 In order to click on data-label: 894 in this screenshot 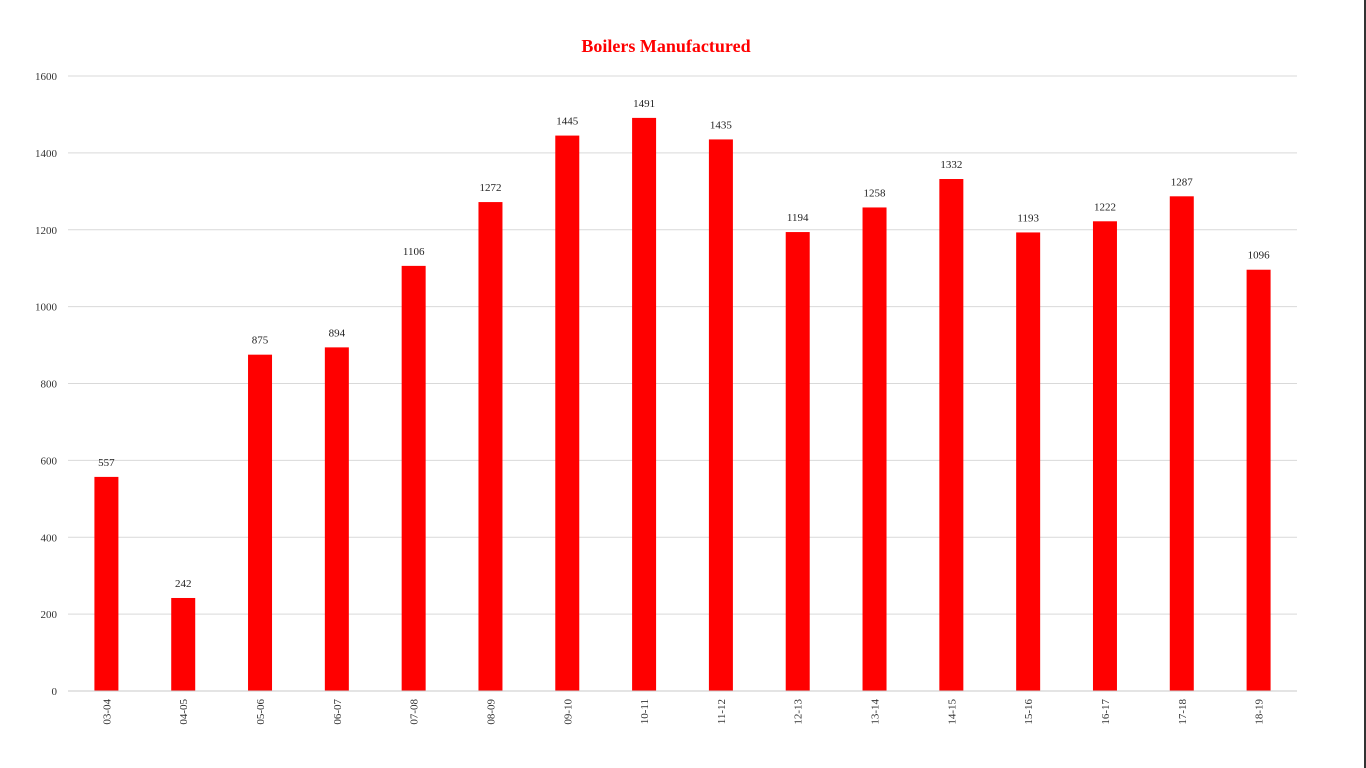, I will do `click(337, 333)`.